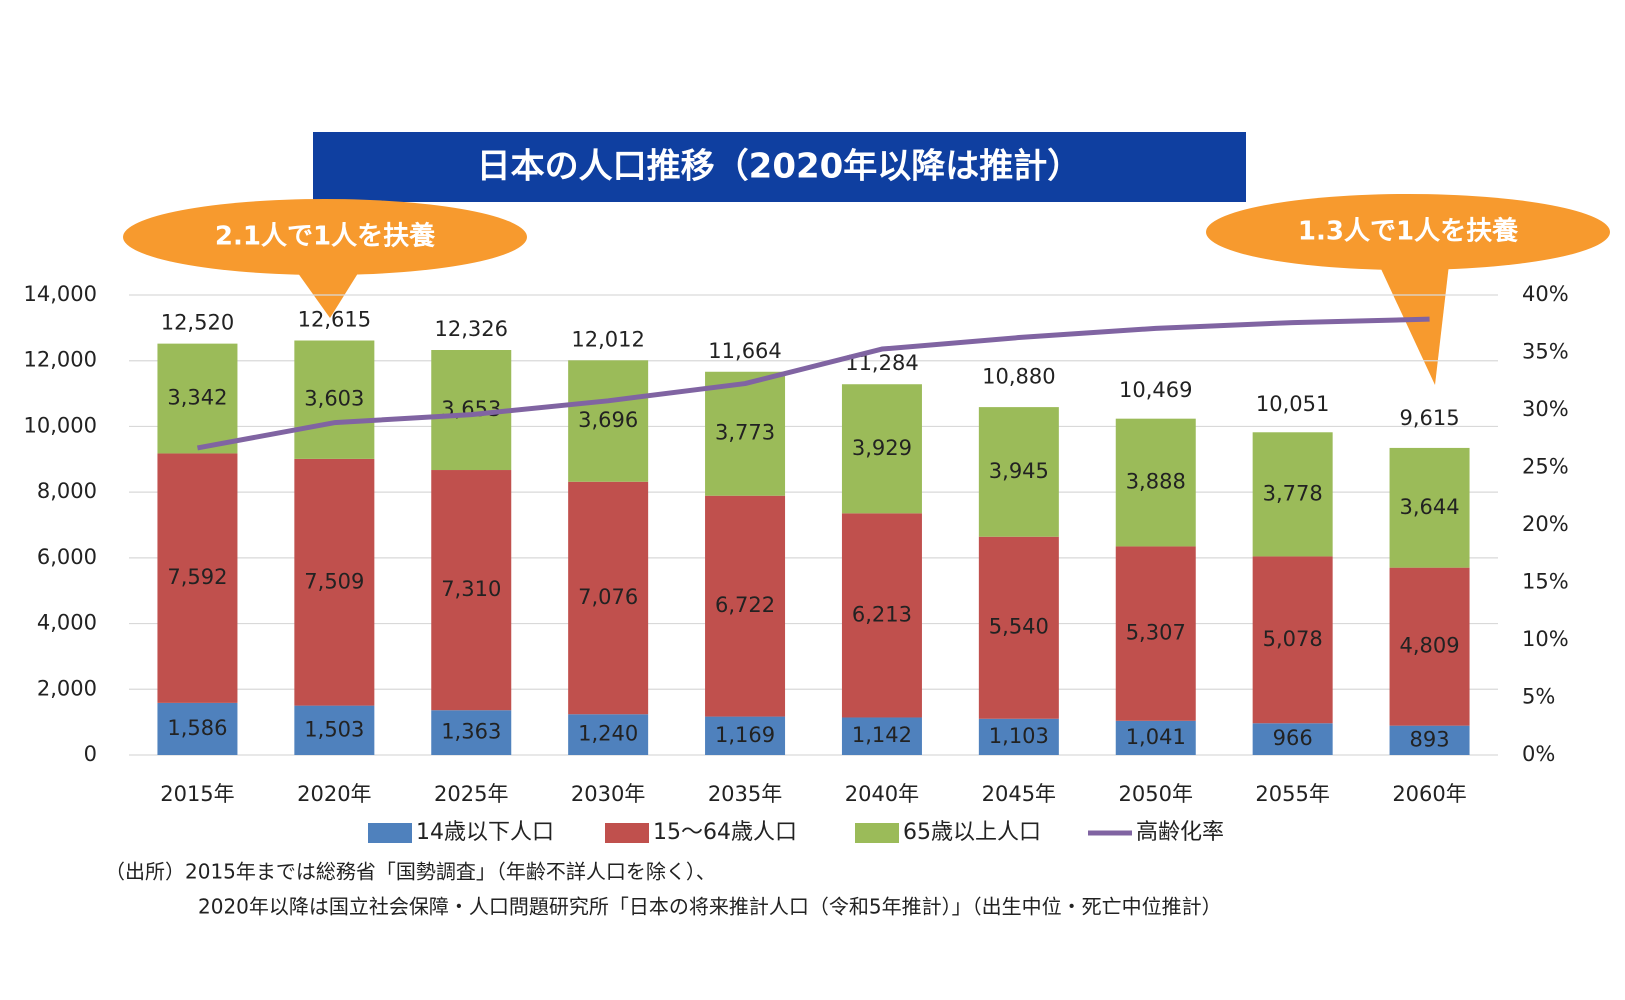 This screenshot has width=1625, height=1000. I want to click on value-label: 1,503, so click(334, 729).